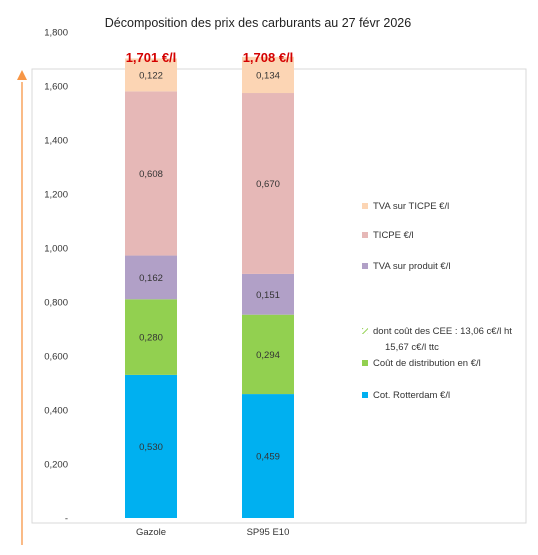 The image size is (538, 555). Describe the element at coordinates (22, 75) in the screenshot. I see `growth-arrow-head` at that location.